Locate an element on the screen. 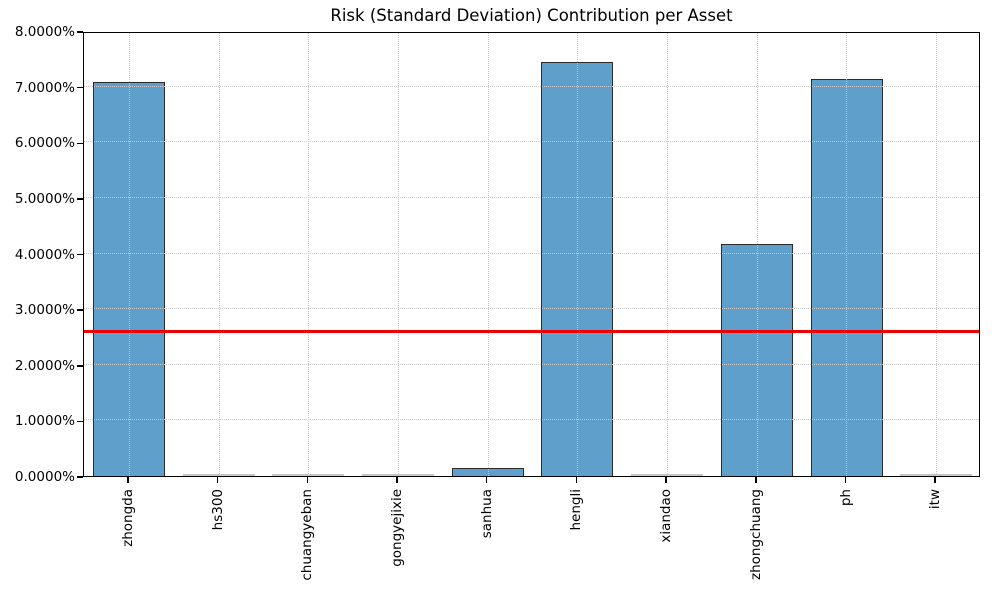 The width and height of the screenshot is (1000, 595). y-tick-label: 1.0000% is located at coordinates (44, 421).